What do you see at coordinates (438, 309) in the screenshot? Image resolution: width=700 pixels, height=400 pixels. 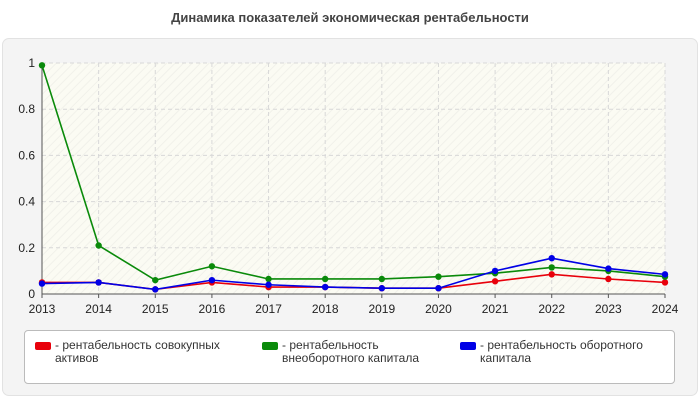 I see `x-tick-label: 2020` at bounding box center [438, 309].